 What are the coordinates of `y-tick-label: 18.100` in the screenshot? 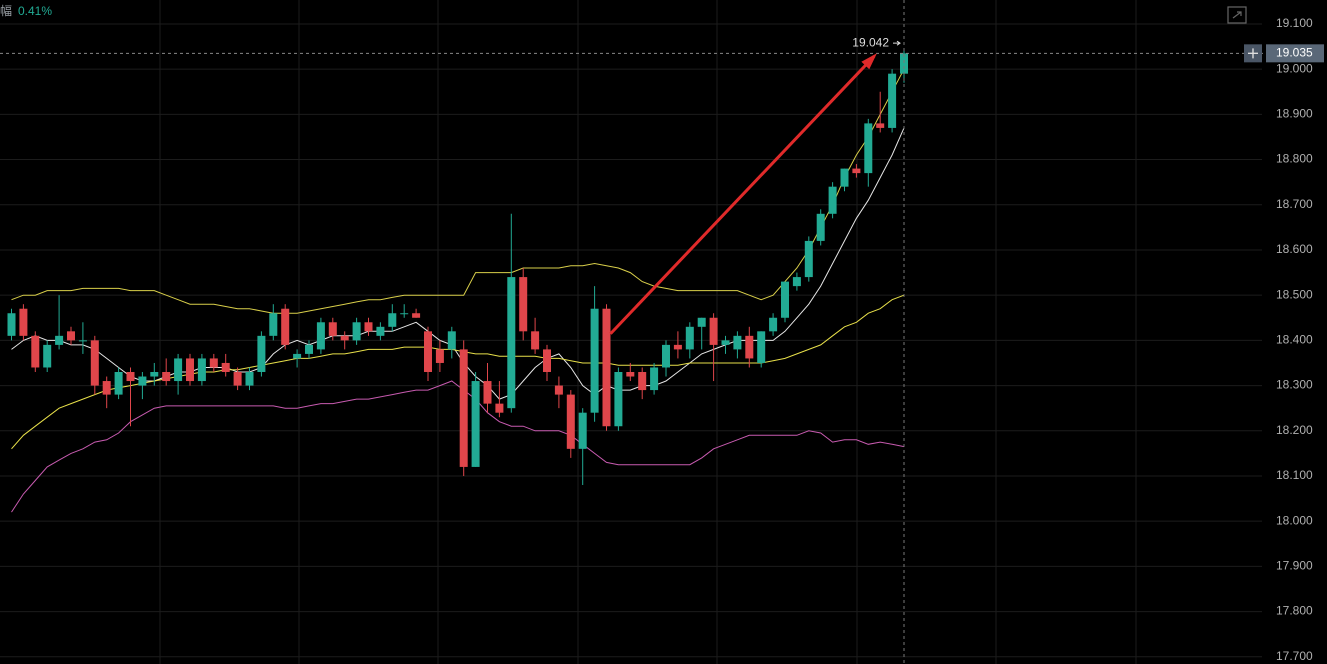 It's located at (1294, 475).